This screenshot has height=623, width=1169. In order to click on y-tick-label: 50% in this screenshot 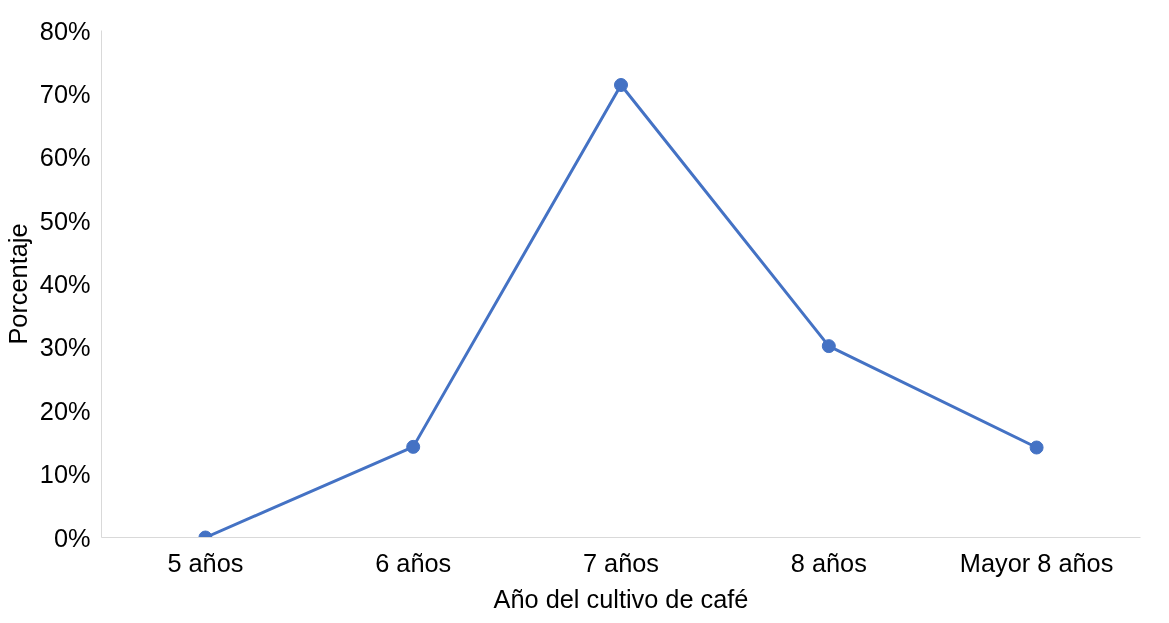, I will do `click(65, 220)`.